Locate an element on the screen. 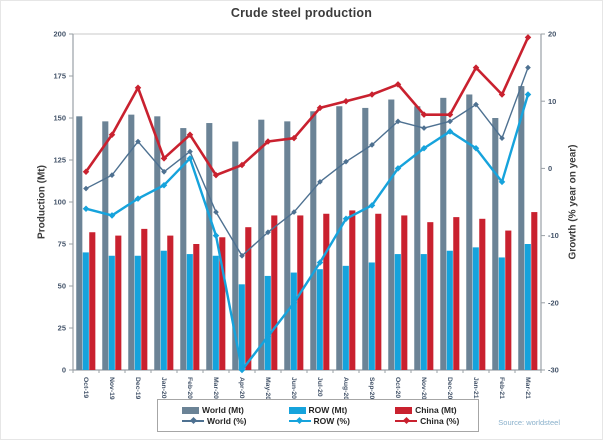 This screenshot has width=603, height=440. legend-row: World (%) ROW (%) China (%) is located at coordinates (318, 421).